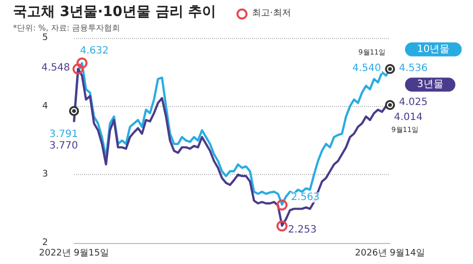  What do you see at coordinates (114, 12) in the screenshot?
I see `chart-title: 국고채 3년물·10년물 금리 추이` at bounding box center [114, 12].